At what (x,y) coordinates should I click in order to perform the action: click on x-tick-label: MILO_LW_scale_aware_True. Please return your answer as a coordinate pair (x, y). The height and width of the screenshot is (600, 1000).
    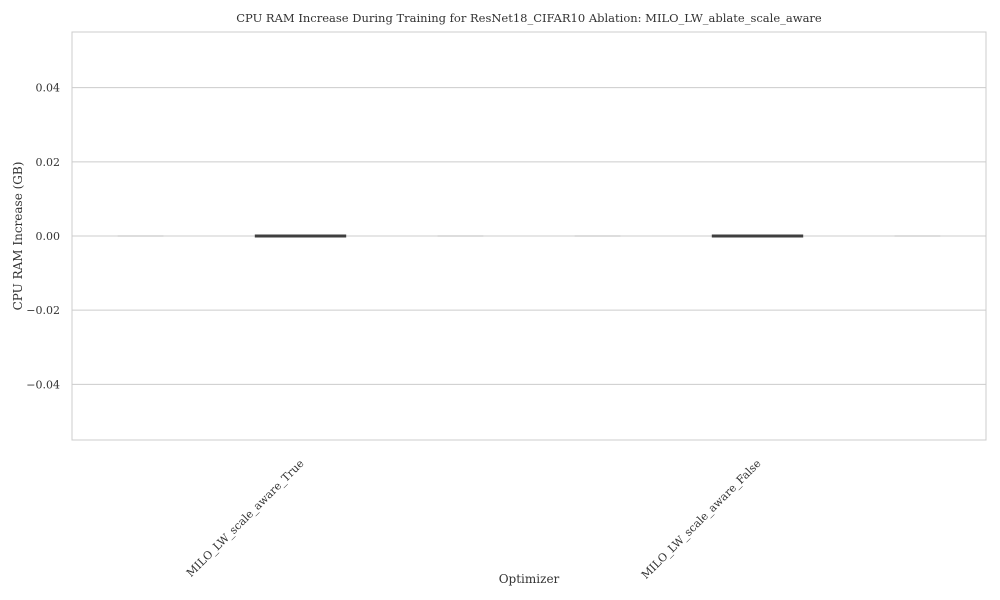
    Looking at the image, I should click on (245, 518).